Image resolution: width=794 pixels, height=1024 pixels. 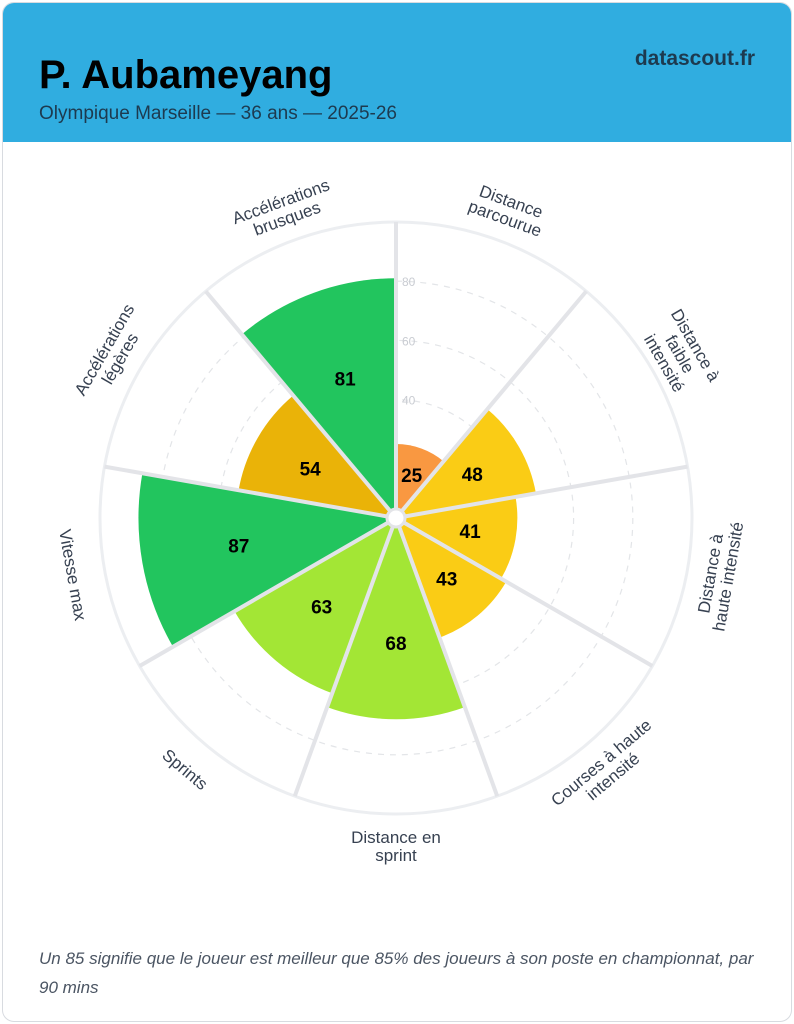 What do you see at coordinates (606, 769) in the screenshot?
I see `category-label: Courses à hauteintensité` at bounding box center [606, 769].